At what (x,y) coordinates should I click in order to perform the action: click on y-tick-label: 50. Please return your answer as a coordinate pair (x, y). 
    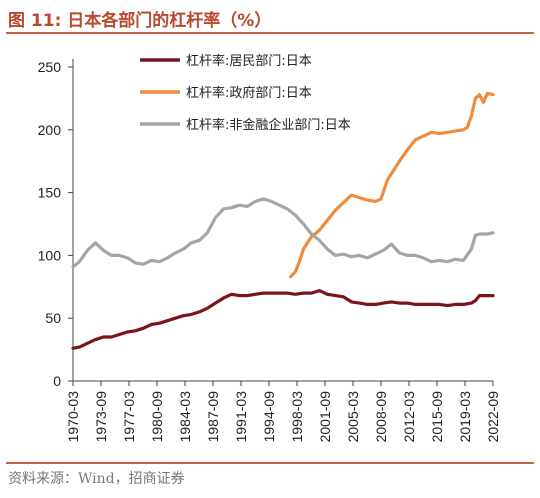
    Looking at the image, I should click on (53, 318).